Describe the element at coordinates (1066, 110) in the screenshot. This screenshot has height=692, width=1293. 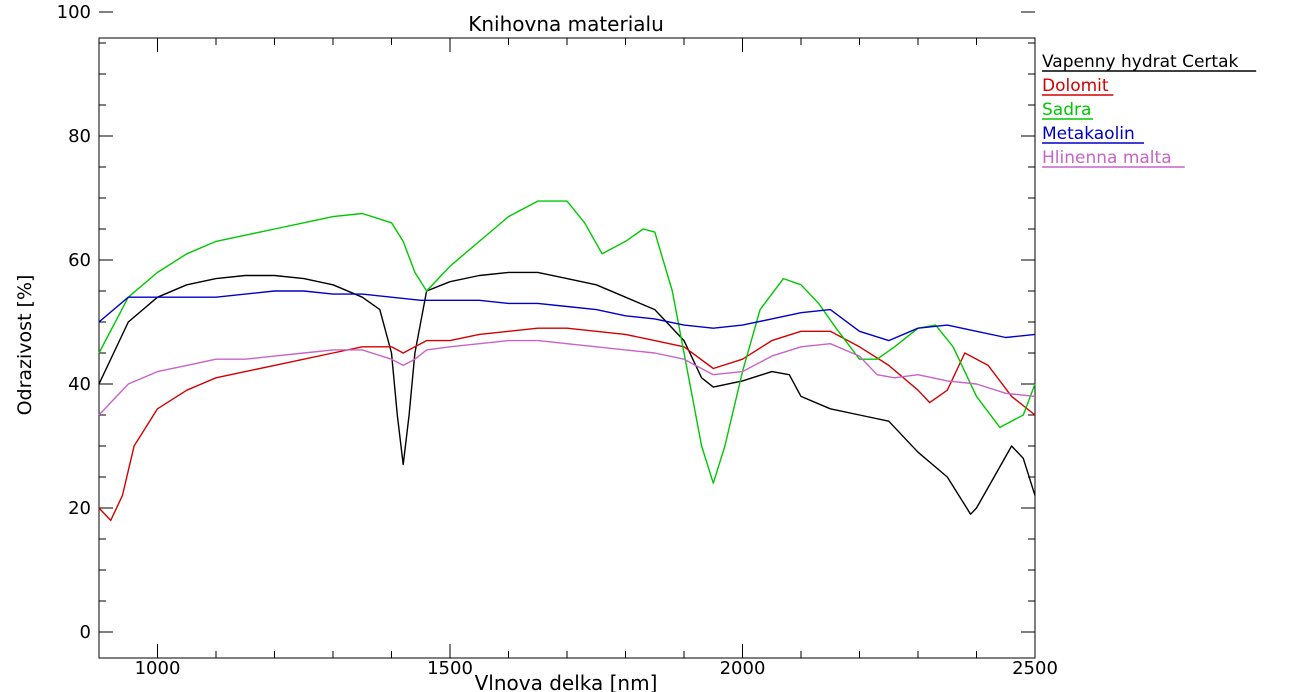
I see `legend-label: Sadra` at that location.